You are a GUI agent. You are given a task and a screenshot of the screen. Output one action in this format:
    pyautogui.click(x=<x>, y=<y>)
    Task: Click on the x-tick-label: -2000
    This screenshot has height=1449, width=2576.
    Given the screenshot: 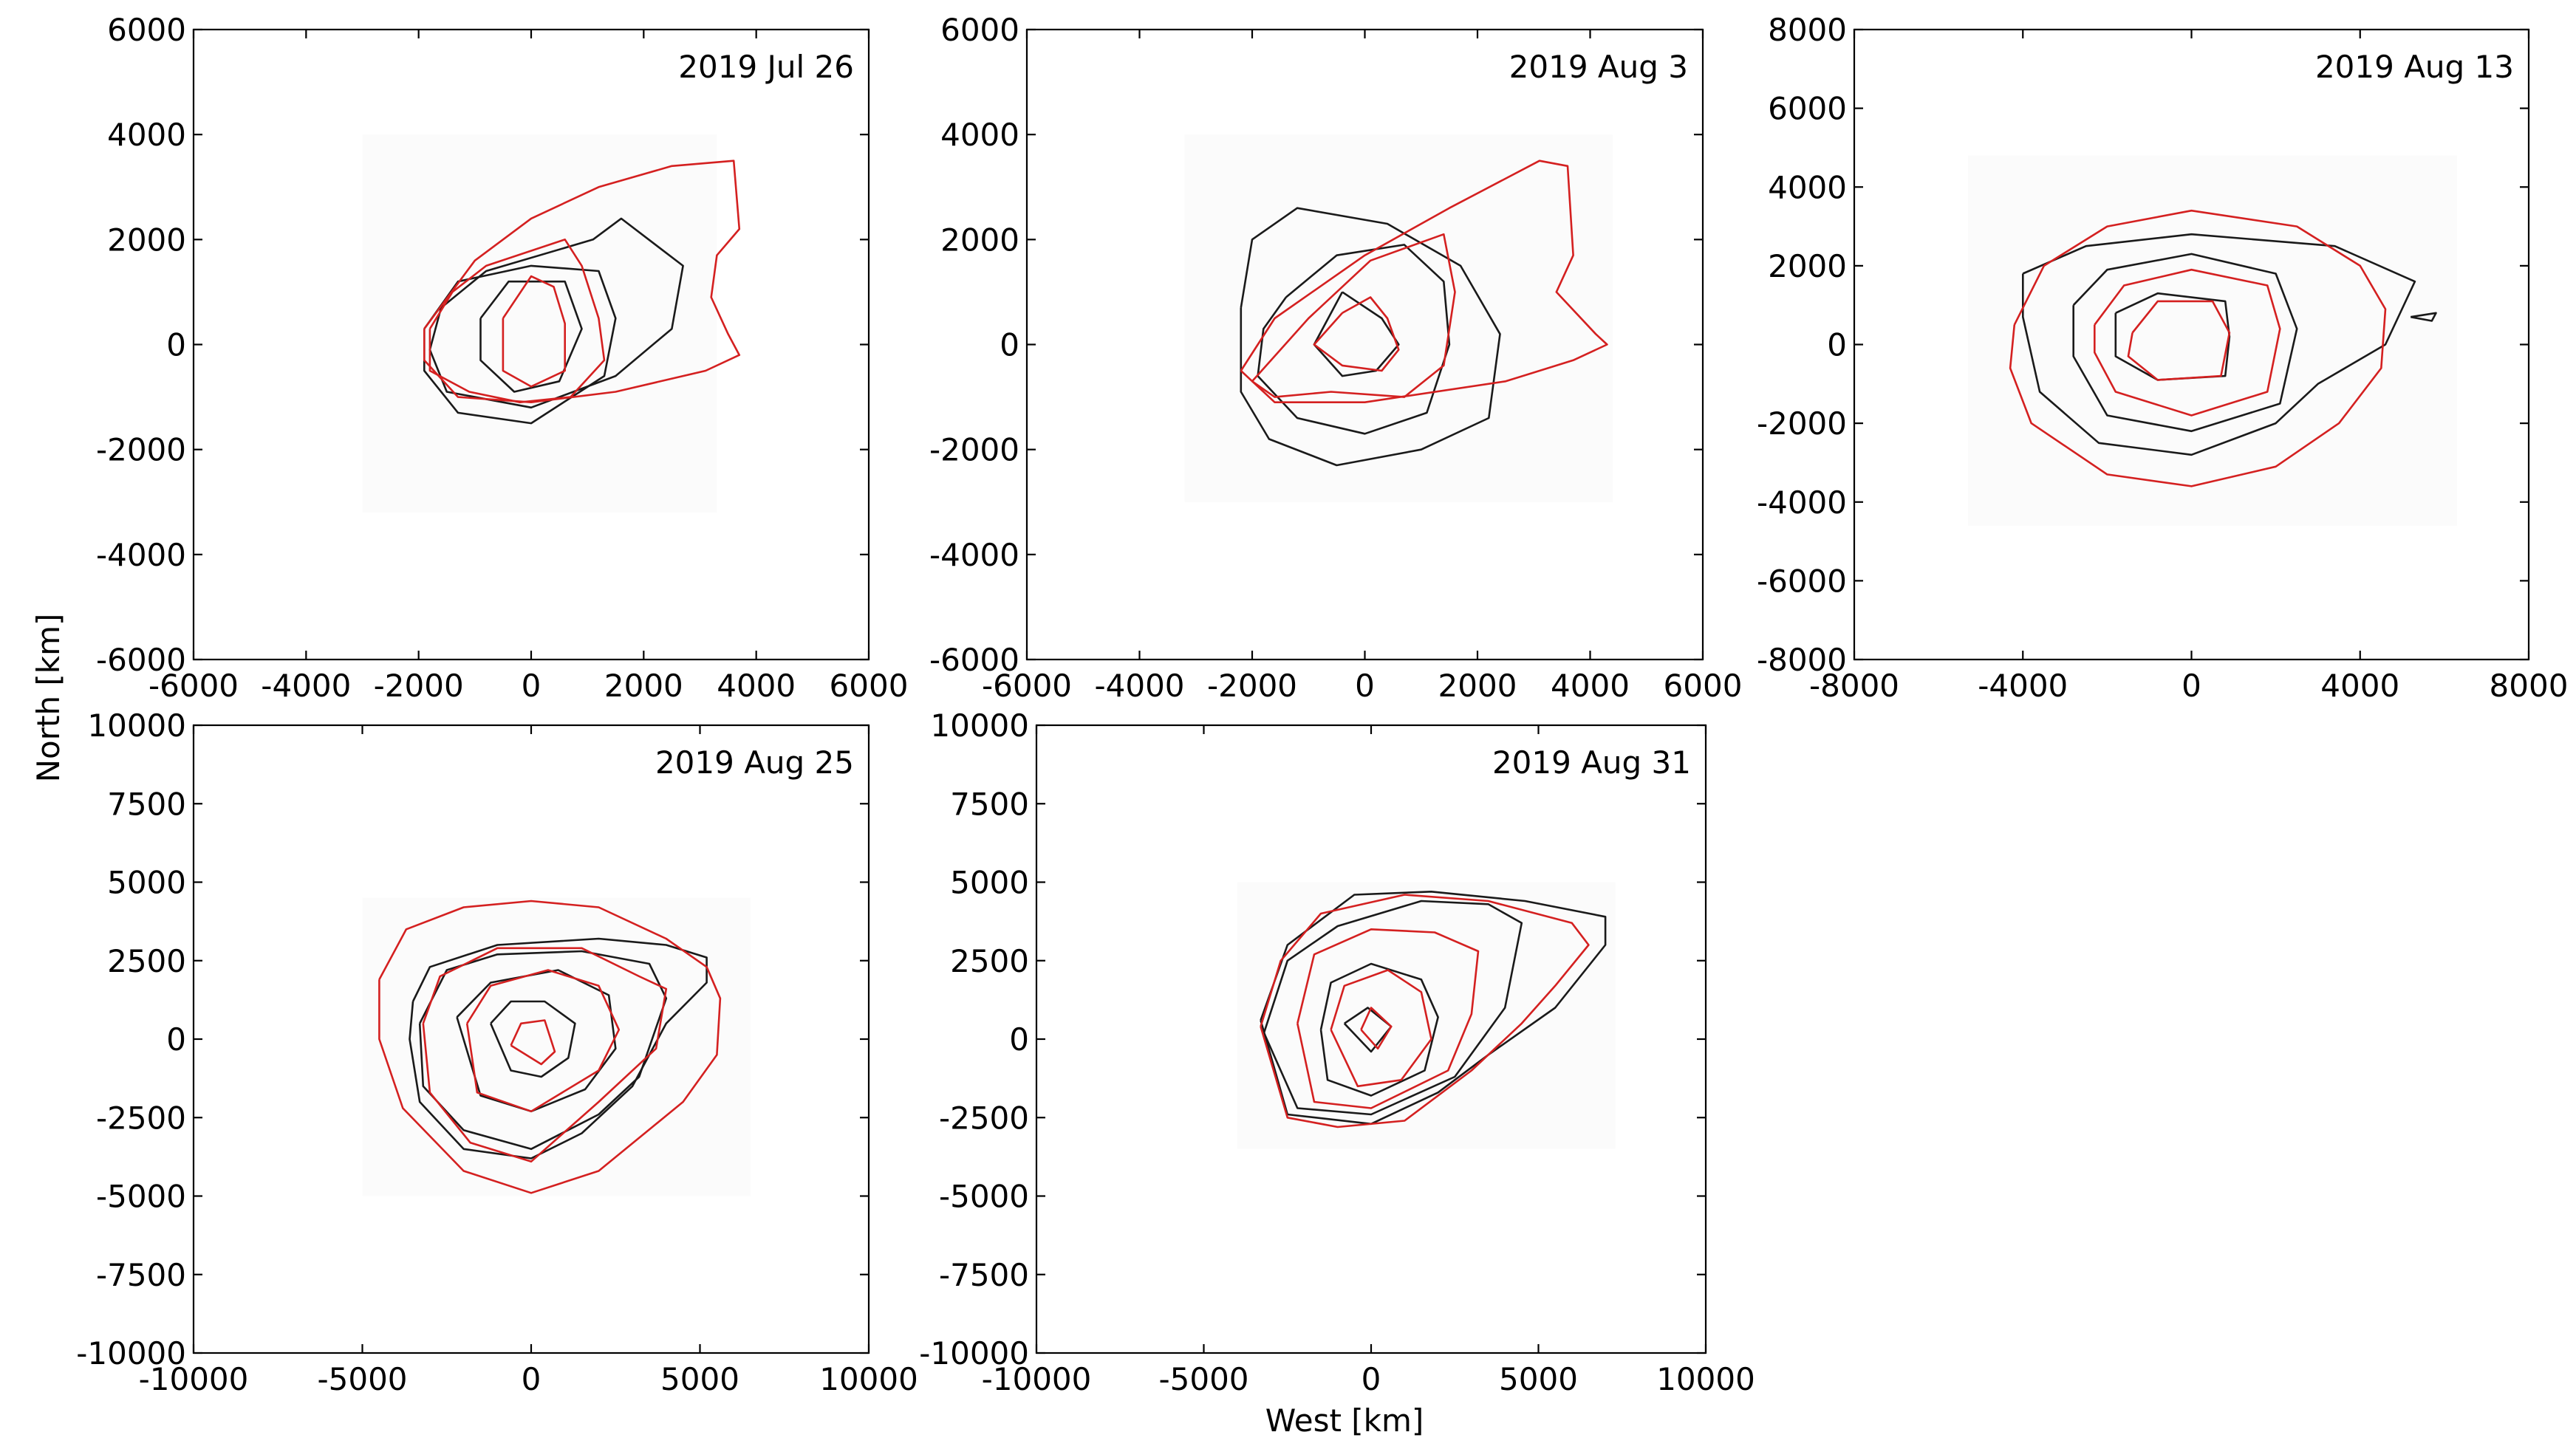 What is the action you would take?
    pyautogui.click(x=1252, y=686)
    